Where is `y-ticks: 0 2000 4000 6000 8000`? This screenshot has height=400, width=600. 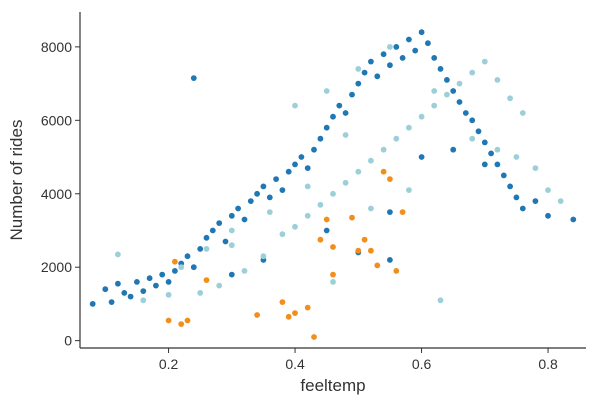 y-ticks: 0 2000 4000 6000 8000 is located at coordinates (60, 194).